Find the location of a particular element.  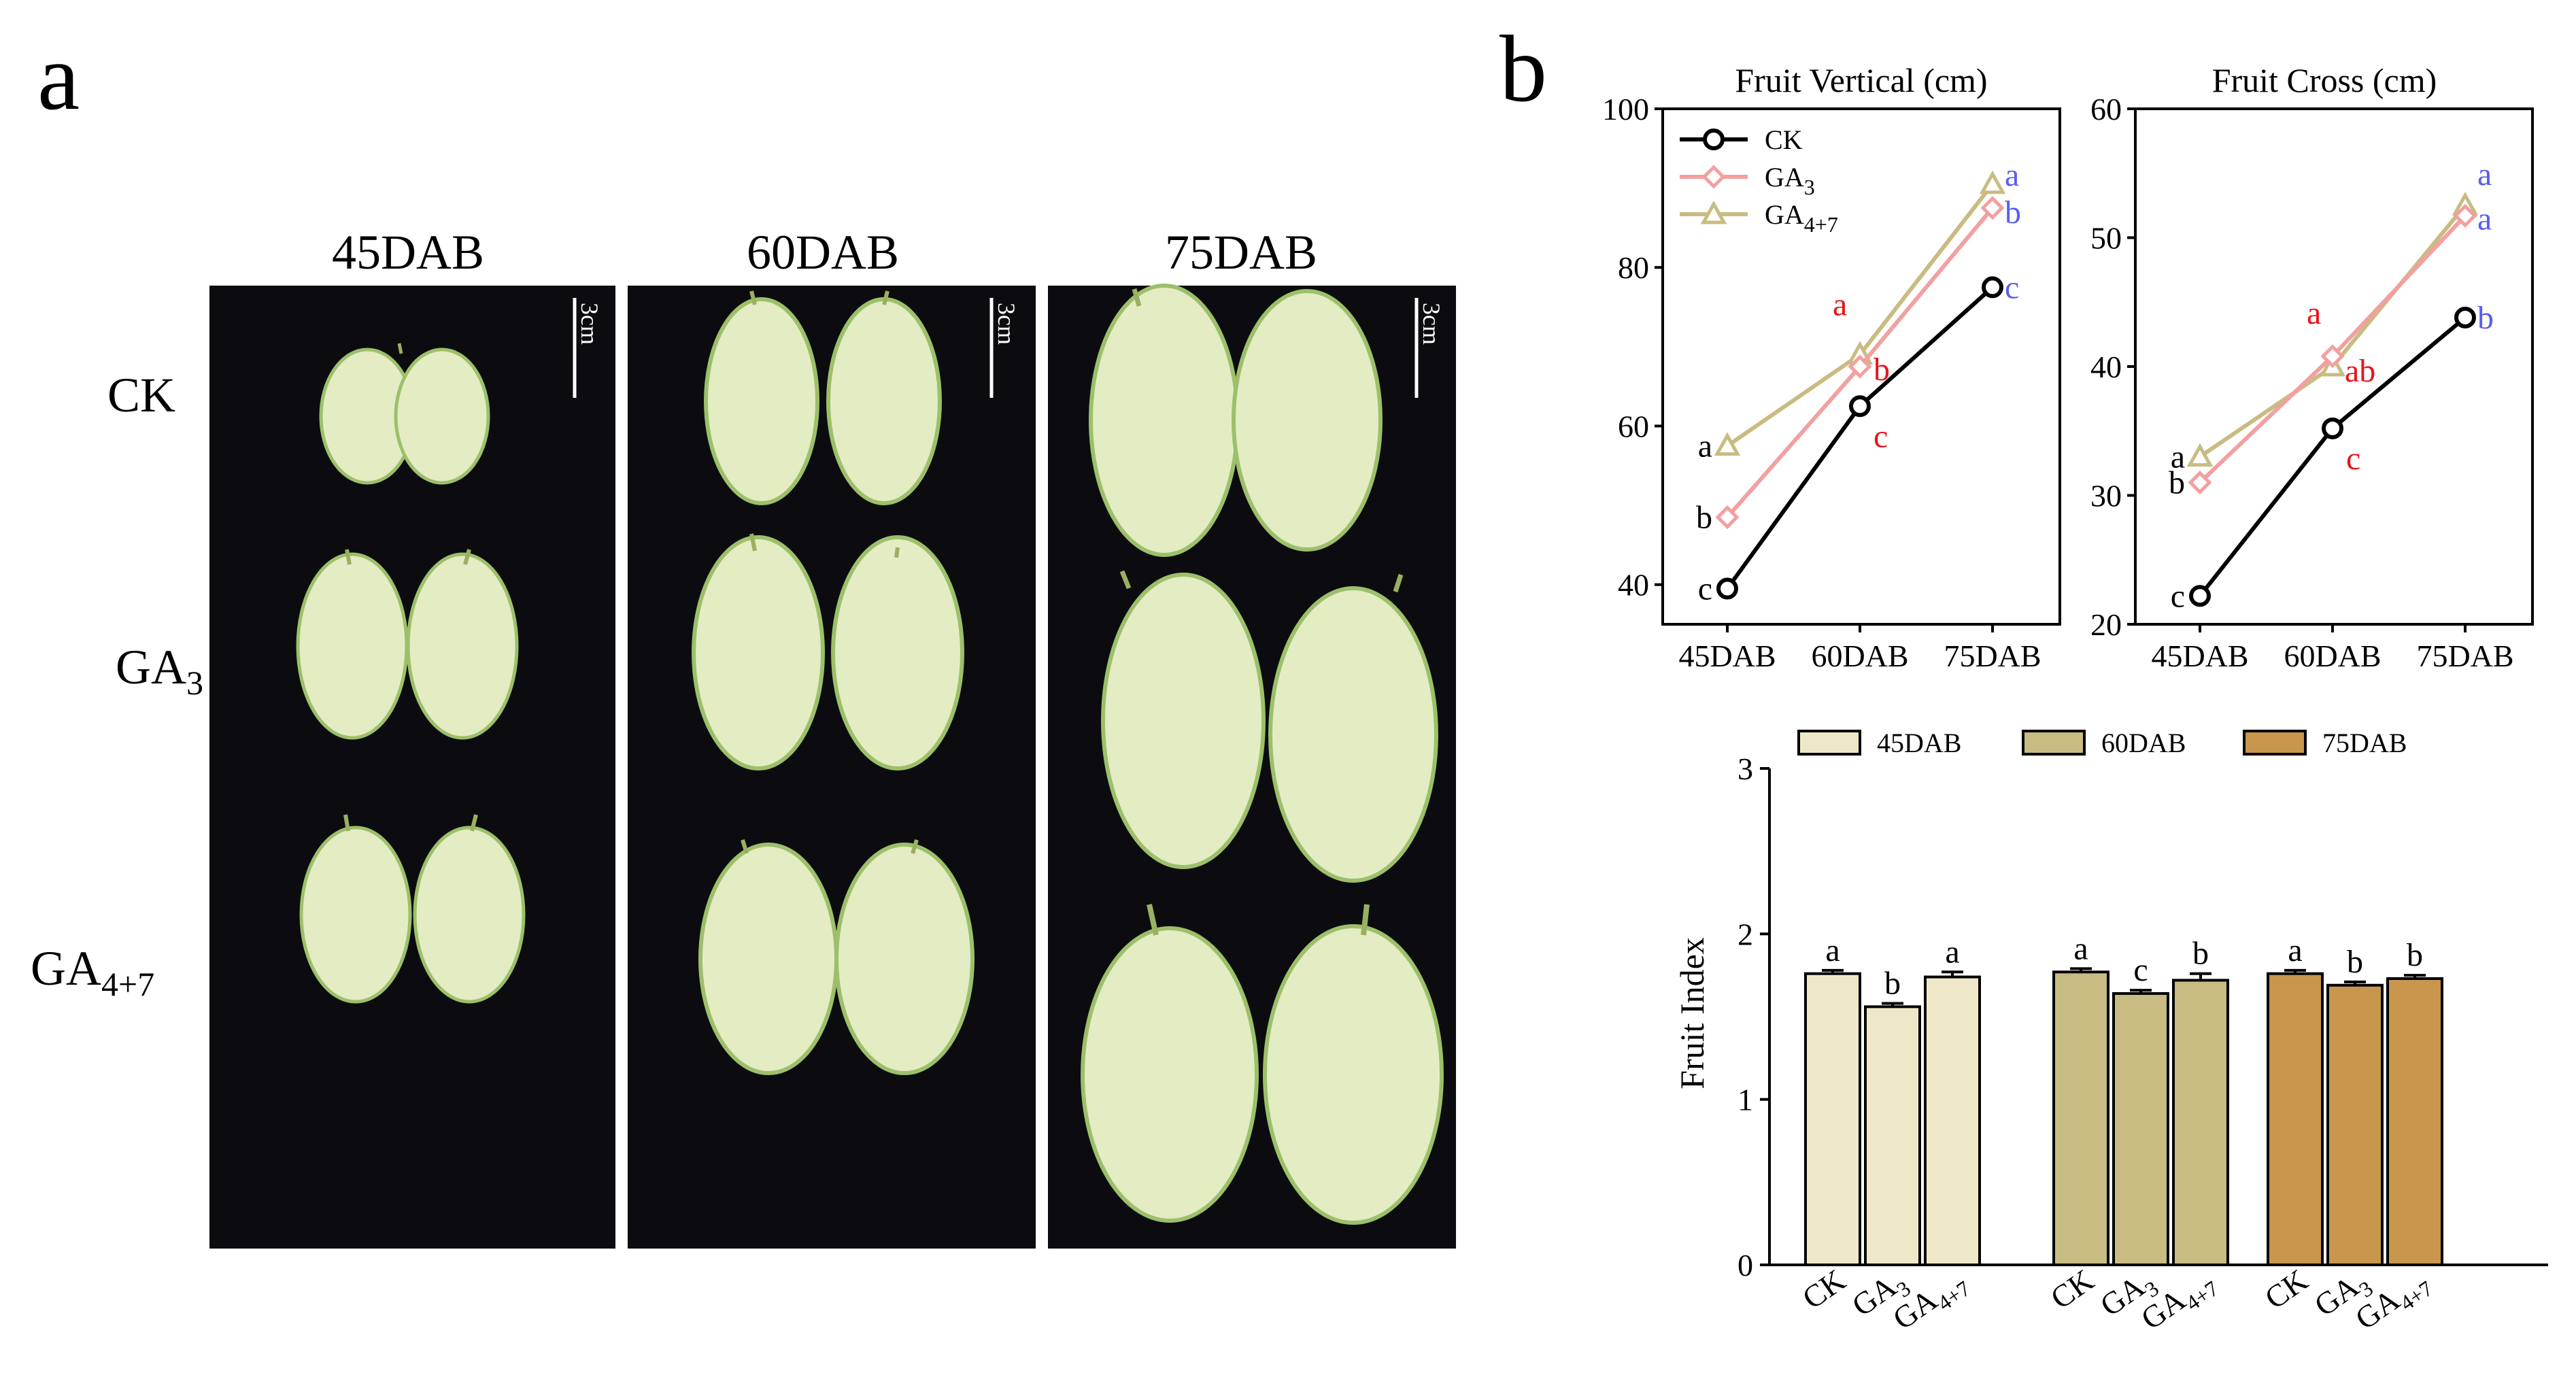

bar-y-tick-label-3: 3 is located at coordinates (1745, 768).